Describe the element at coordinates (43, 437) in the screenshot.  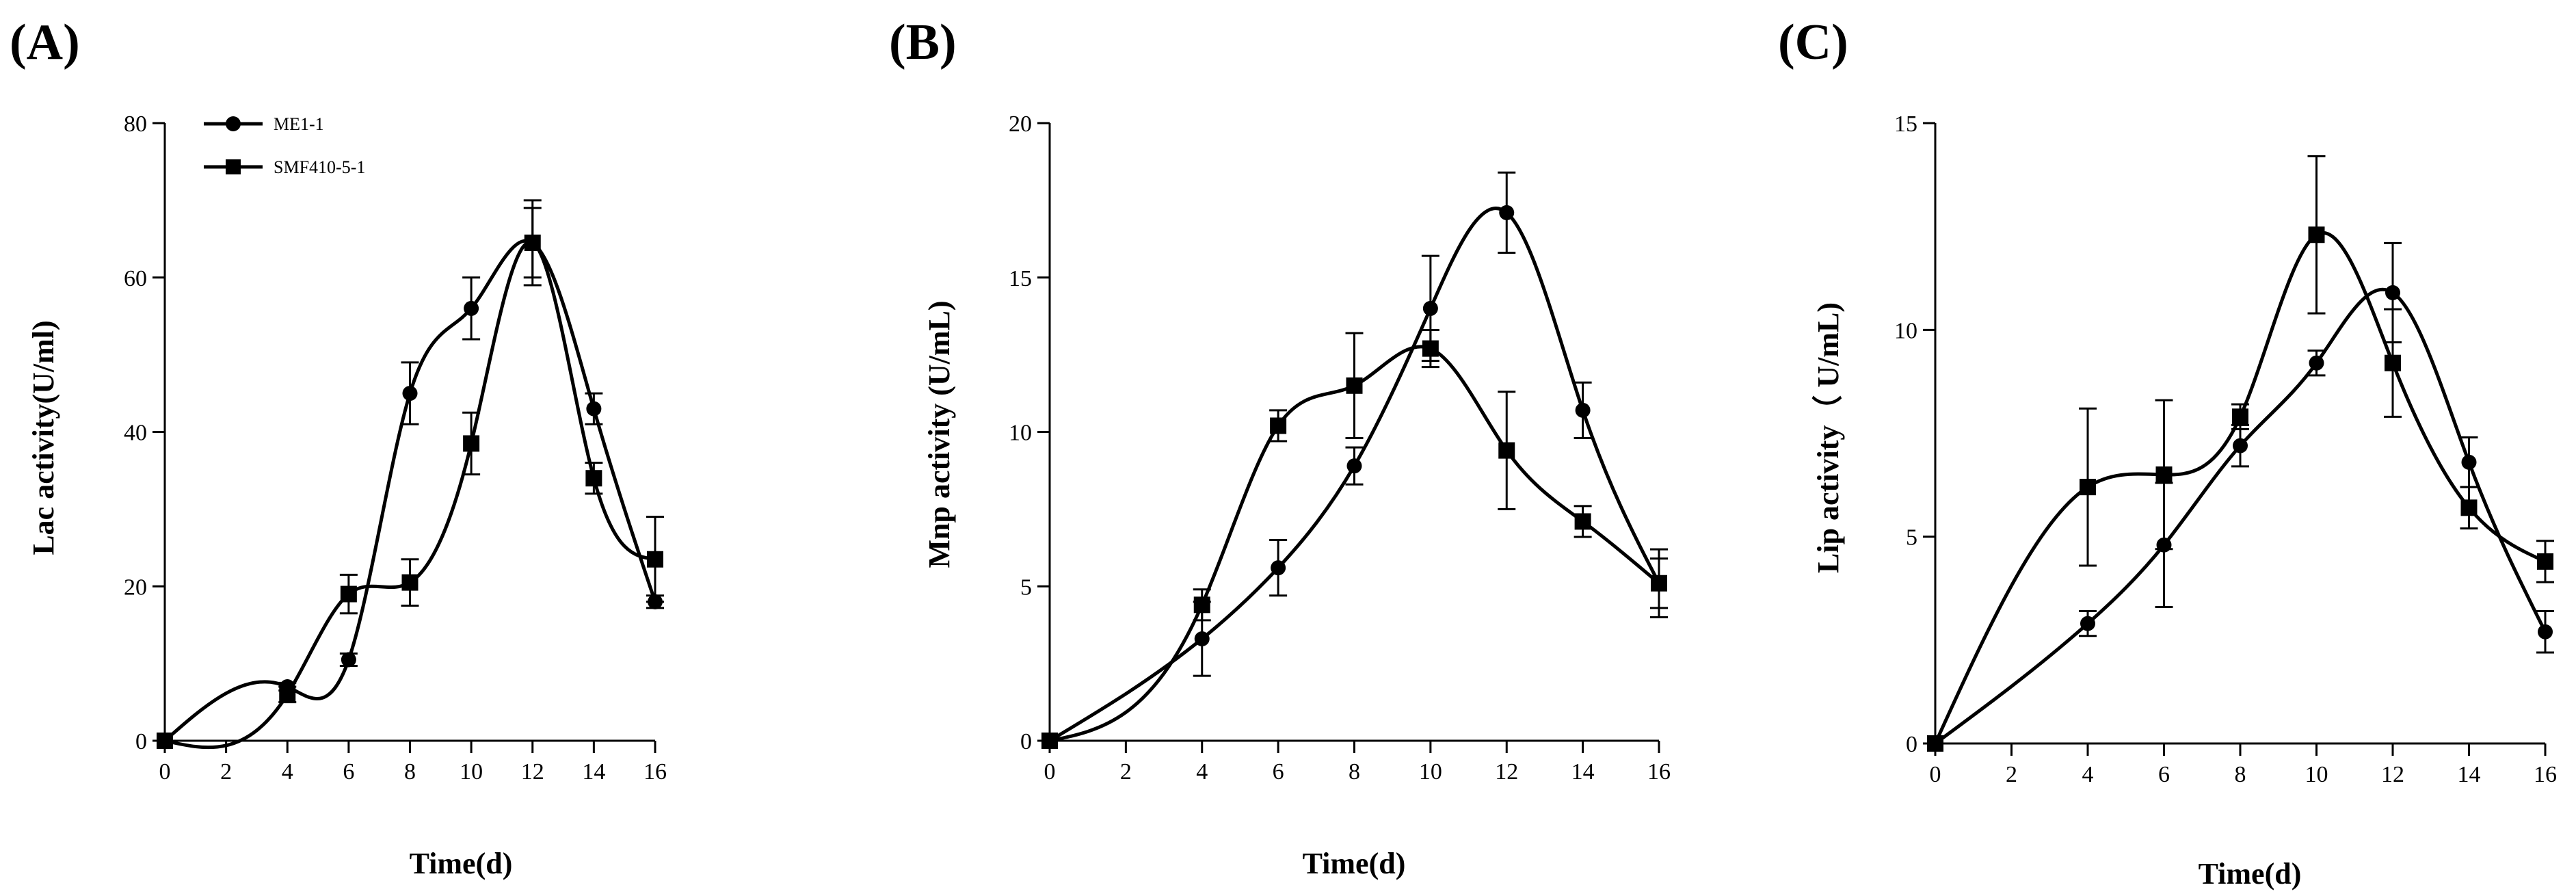
I see `y-axis-label: Lac activity(U/ml)` at that location.